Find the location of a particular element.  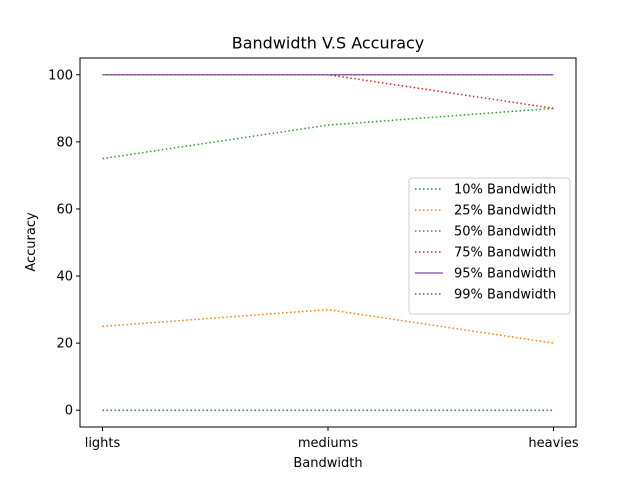

y-tick-label: 100 is located at coordinates (60, 75).